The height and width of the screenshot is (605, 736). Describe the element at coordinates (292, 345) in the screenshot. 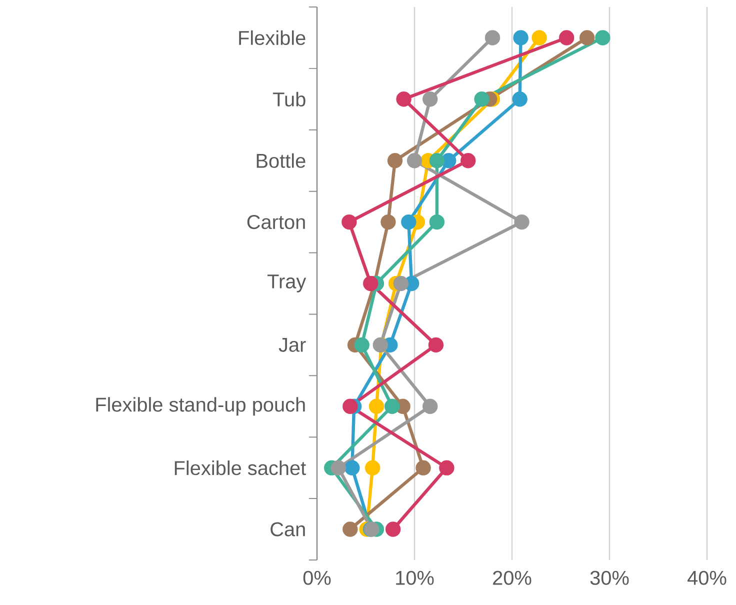

I see `y-tick-label: Jar` at that location.